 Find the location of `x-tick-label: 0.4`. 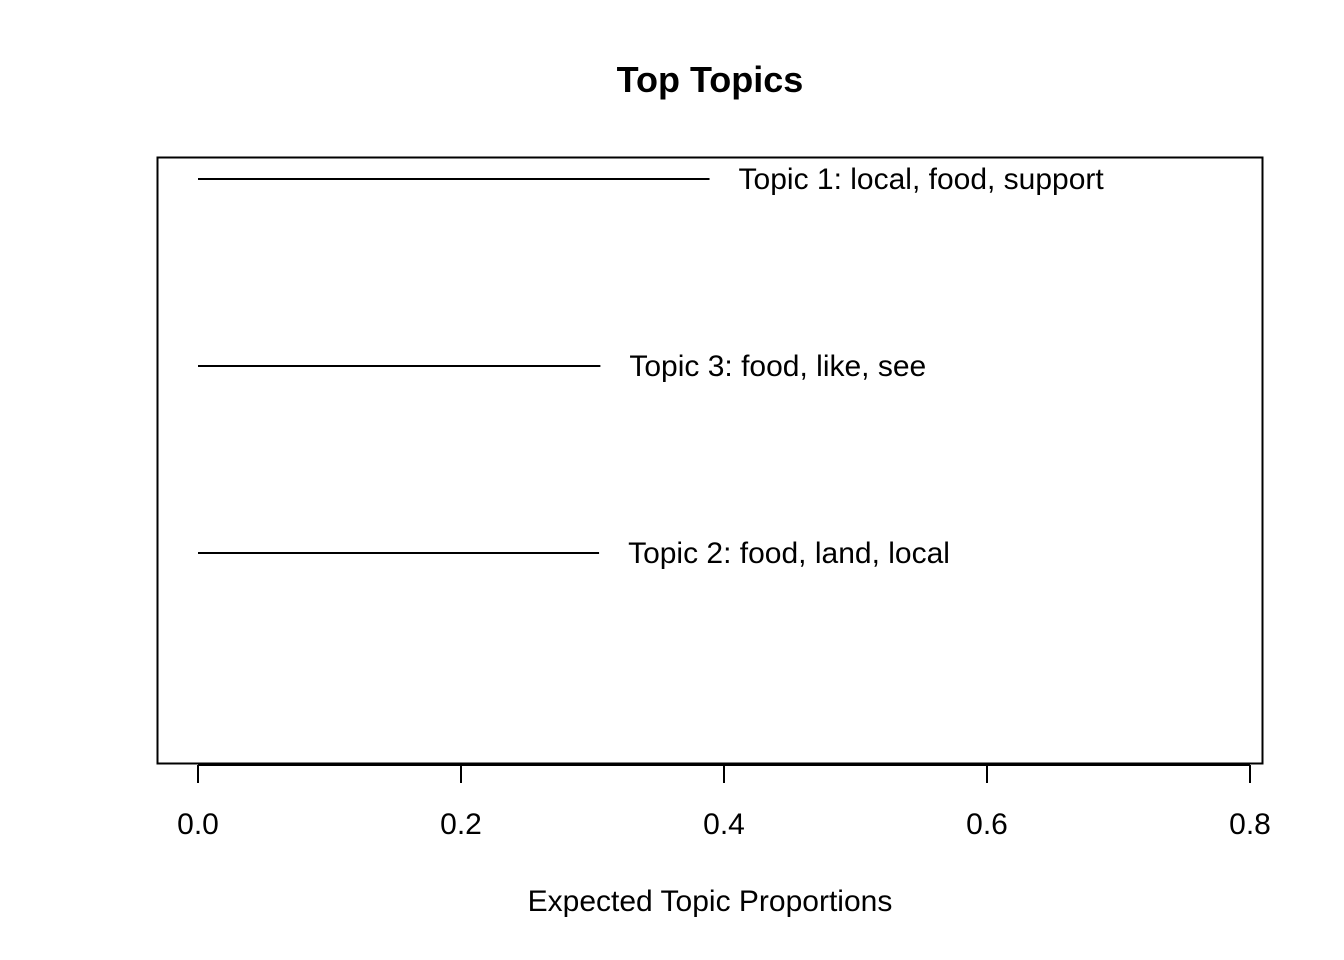

x-tick-label: 0.4 is located at coordinates (724, 824).